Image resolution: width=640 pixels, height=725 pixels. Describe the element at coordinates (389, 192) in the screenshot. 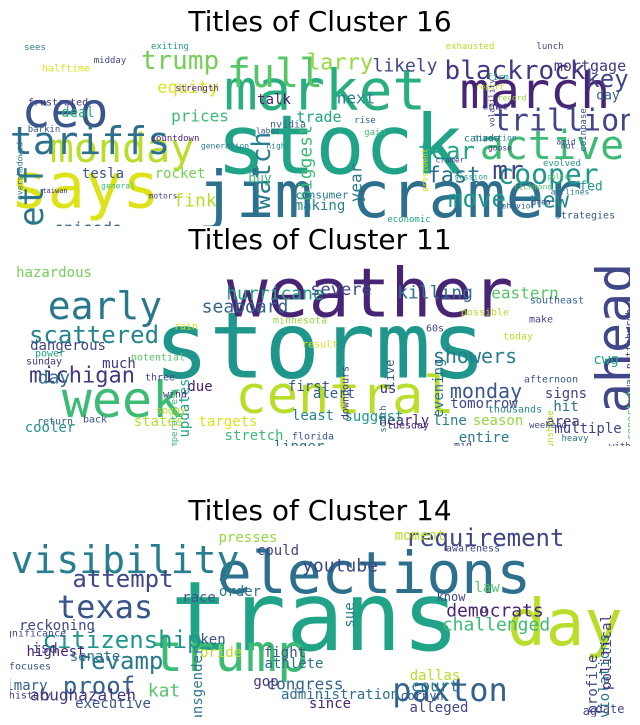

I see `cloud-word: jim cramer` at that location.